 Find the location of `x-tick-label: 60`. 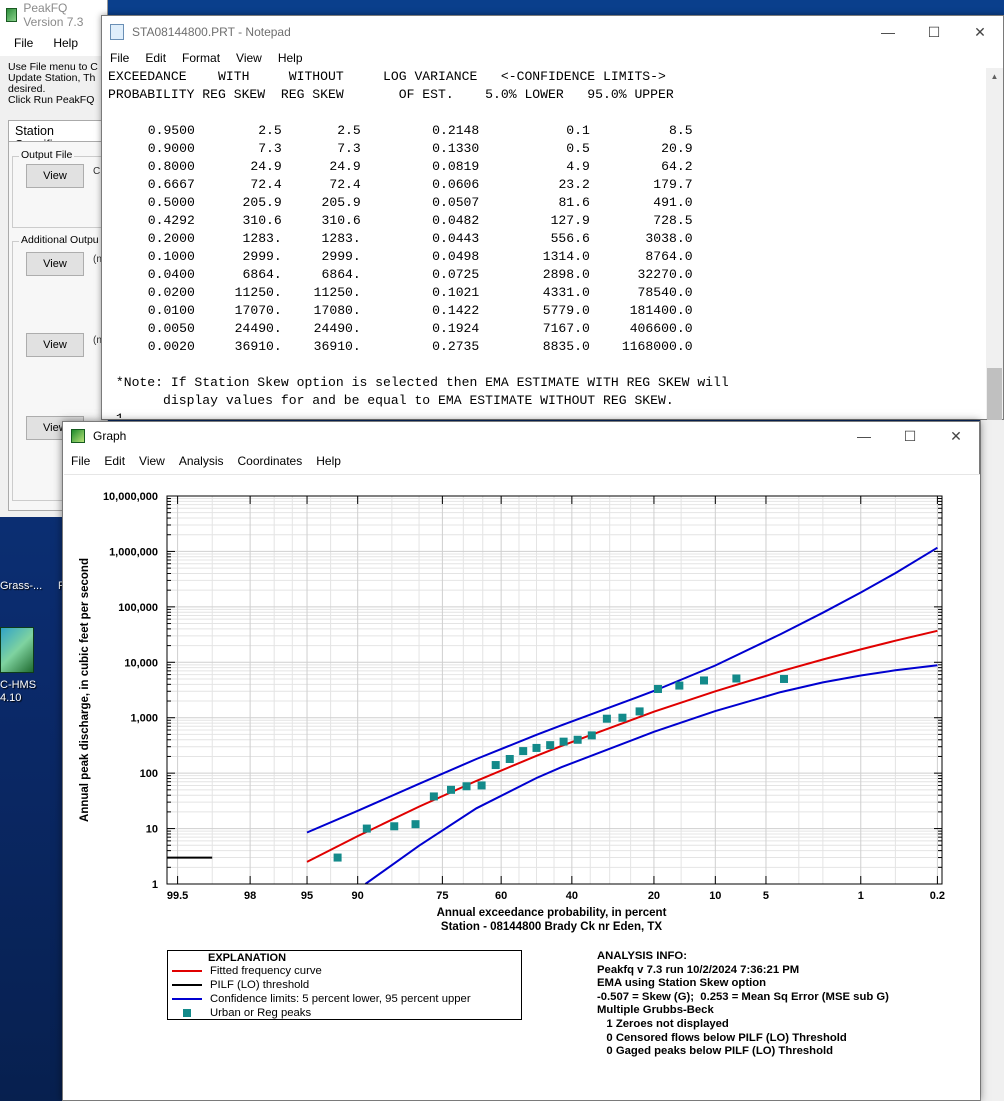

x-tick-label: 60 is located at coordinates (501, 896).